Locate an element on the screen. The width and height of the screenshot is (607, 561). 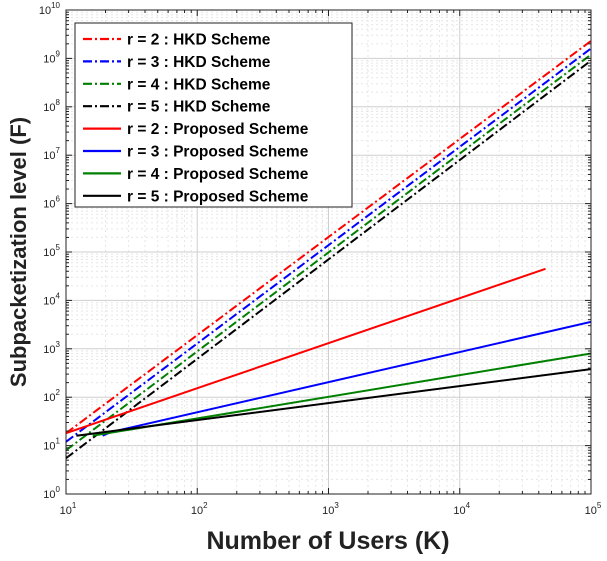
y-tick-label: 10¹⁰ is located at coordinates (50, 9).